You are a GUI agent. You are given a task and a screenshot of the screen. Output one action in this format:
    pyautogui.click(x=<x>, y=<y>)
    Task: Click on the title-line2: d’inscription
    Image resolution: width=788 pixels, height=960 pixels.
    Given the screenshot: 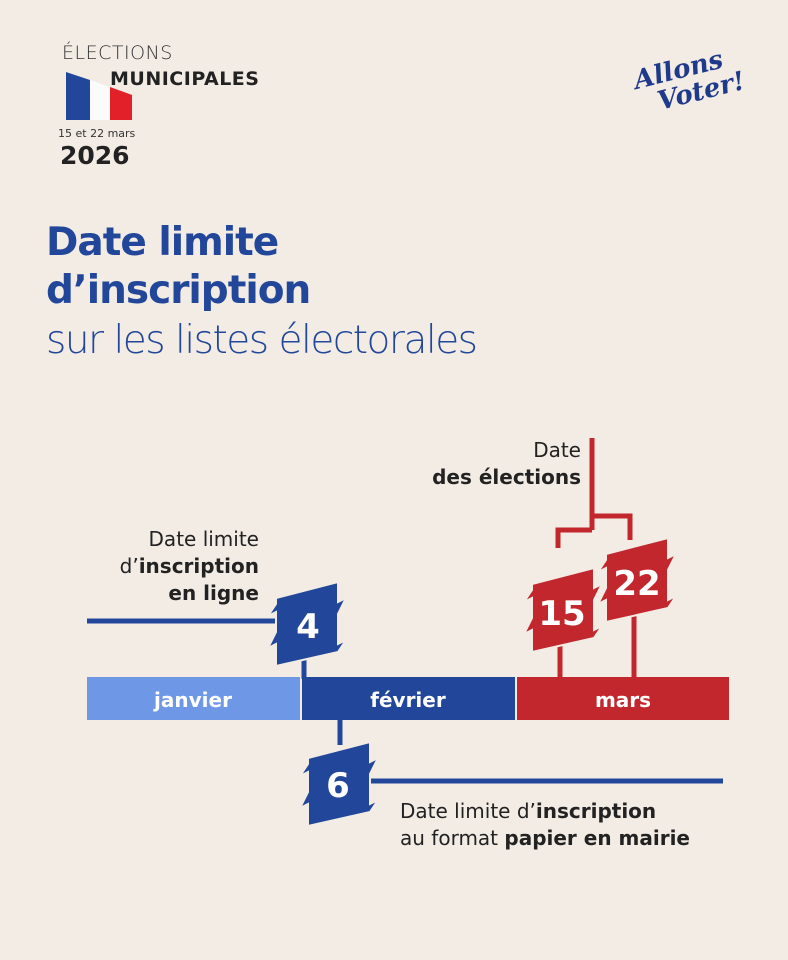 What is the action you would take?
    pyautogui.click(x=178, y=290)
    